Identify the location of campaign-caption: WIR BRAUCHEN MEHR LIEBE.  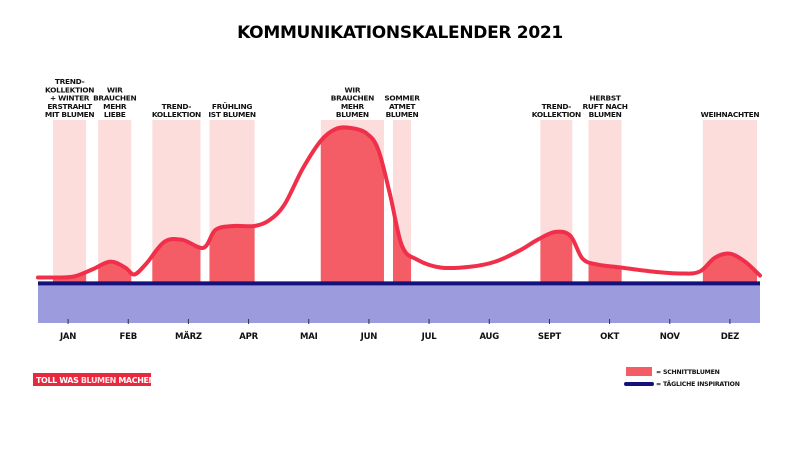
(114, 102).